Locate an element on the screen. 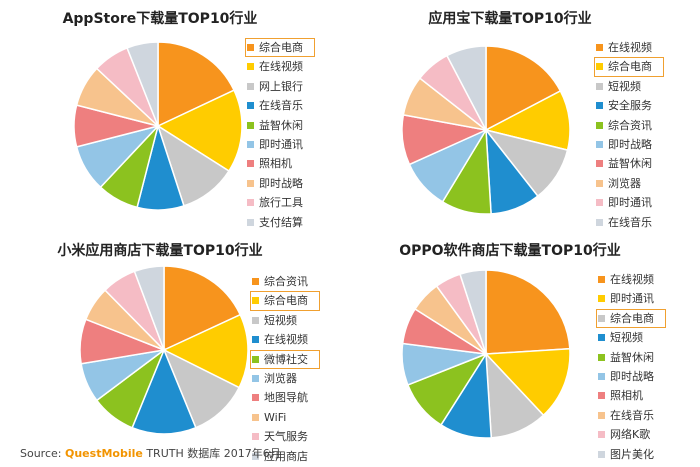 The width and height of the screenshot is (700, 467). pie-chart is located at coordinates (158, 126).